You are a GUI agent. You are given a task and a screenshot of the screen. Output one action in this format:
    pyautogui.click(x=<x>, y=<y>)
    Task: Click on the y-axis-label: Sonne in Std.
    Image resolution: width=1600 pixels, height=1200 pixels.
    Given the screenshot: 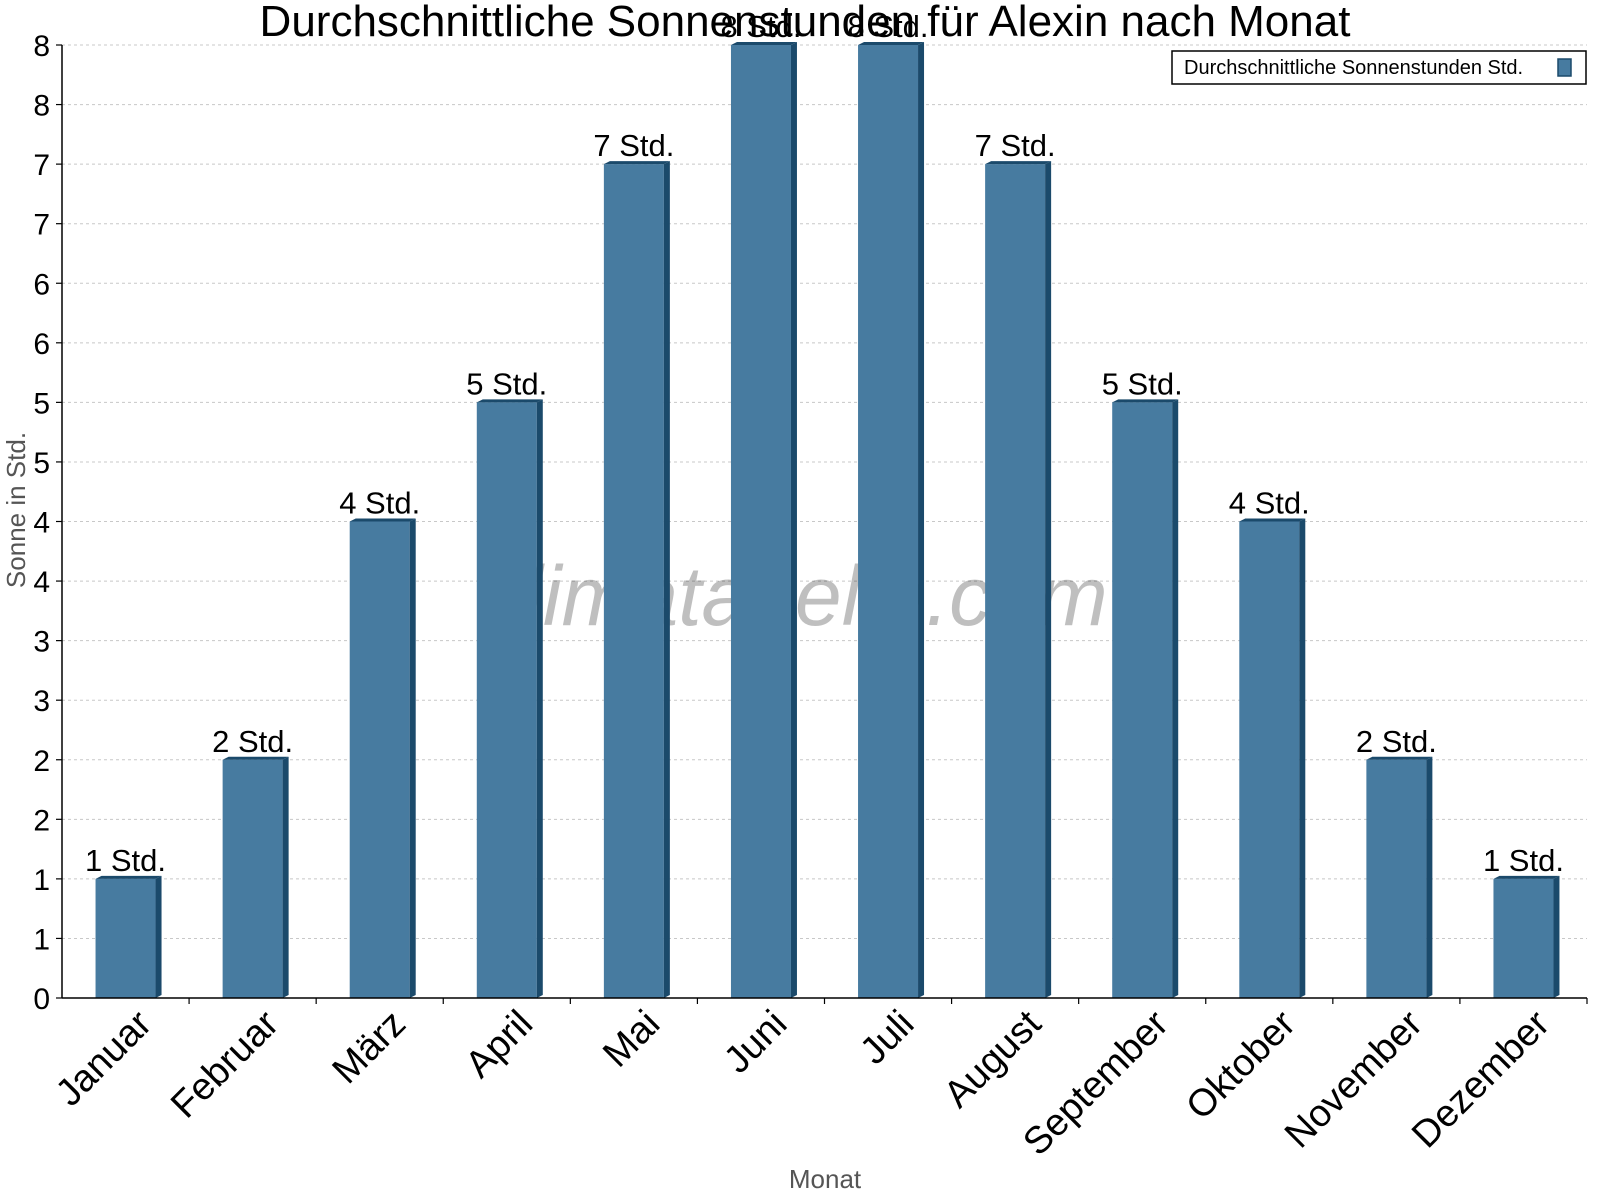 What is the action you would take?
    pyautogui.click(x=16, y=510)
    